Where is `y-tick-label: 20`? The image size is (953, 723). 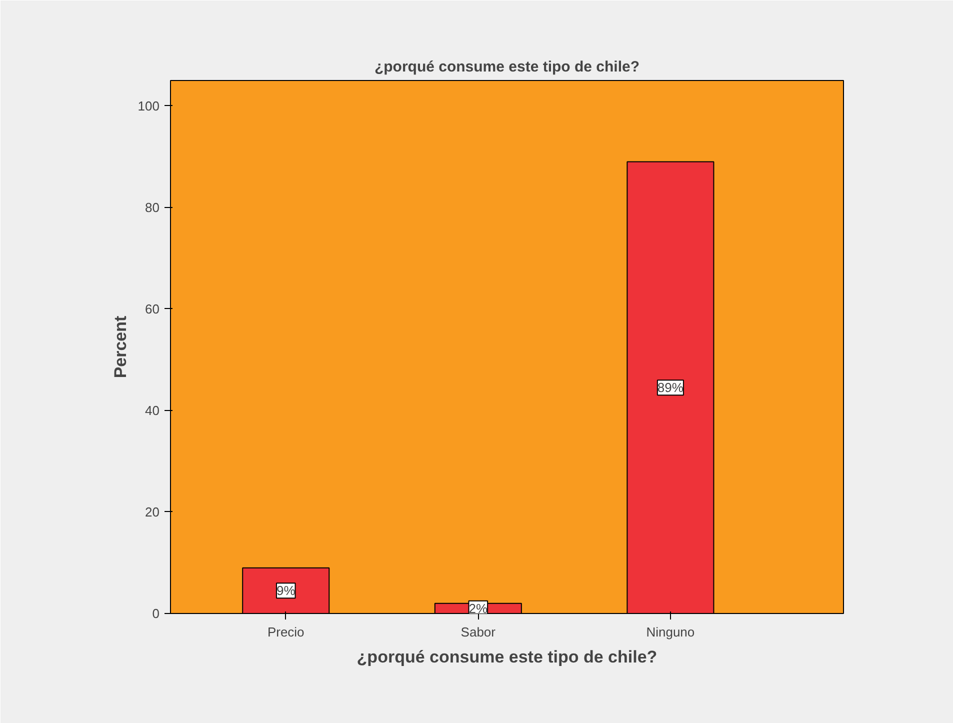 y-tick-label: 20 is located at coordinates (152, 512).